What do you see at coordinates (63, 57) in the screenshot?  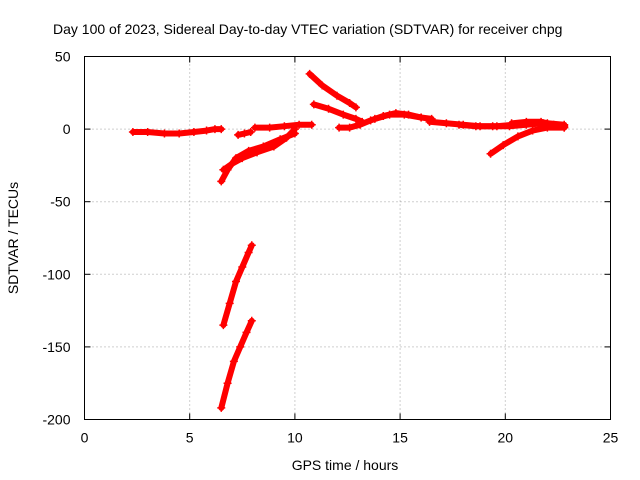 I see `y-tick-label: 50` at bounding box center [63, 57].